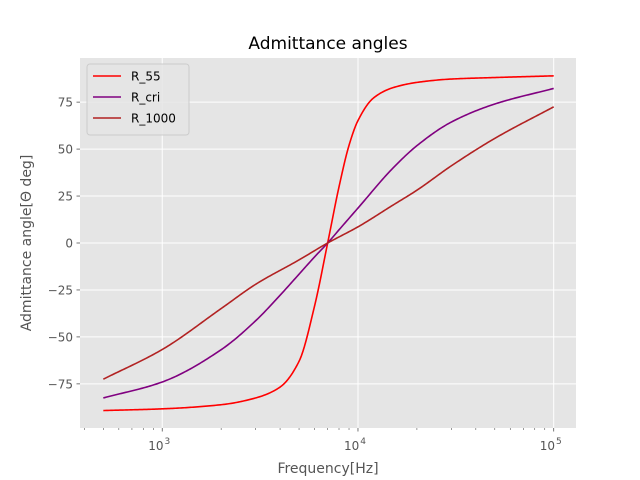 This screenshot has height=480, width=640. What do you see at coordinates (65, 103) in the screenshot?
I see `y-tick-label: 75` at bounding box center [65, 103].